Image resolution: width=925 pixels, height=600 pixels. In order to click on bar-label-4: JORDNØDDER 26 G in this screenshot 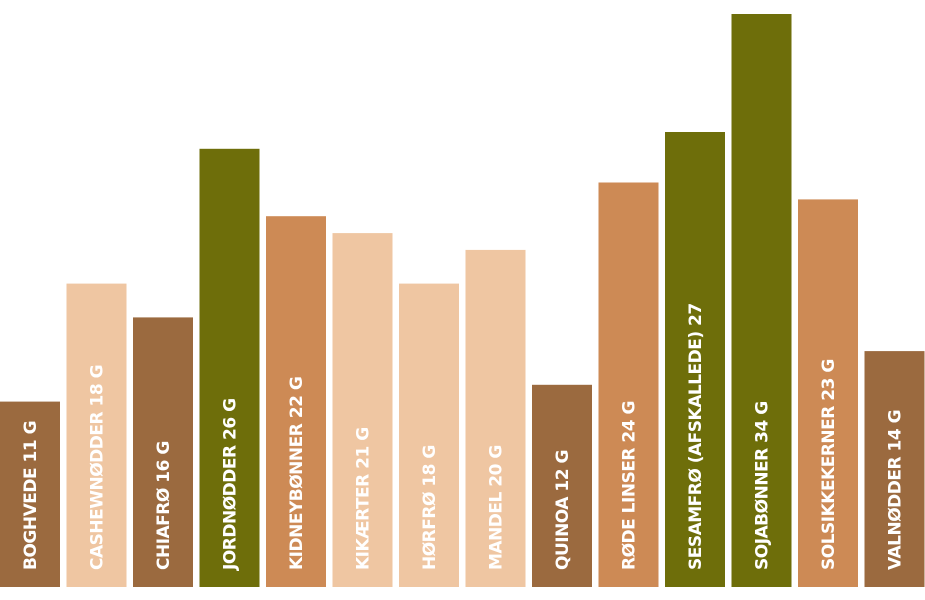, I will do `click(231, 484)`.